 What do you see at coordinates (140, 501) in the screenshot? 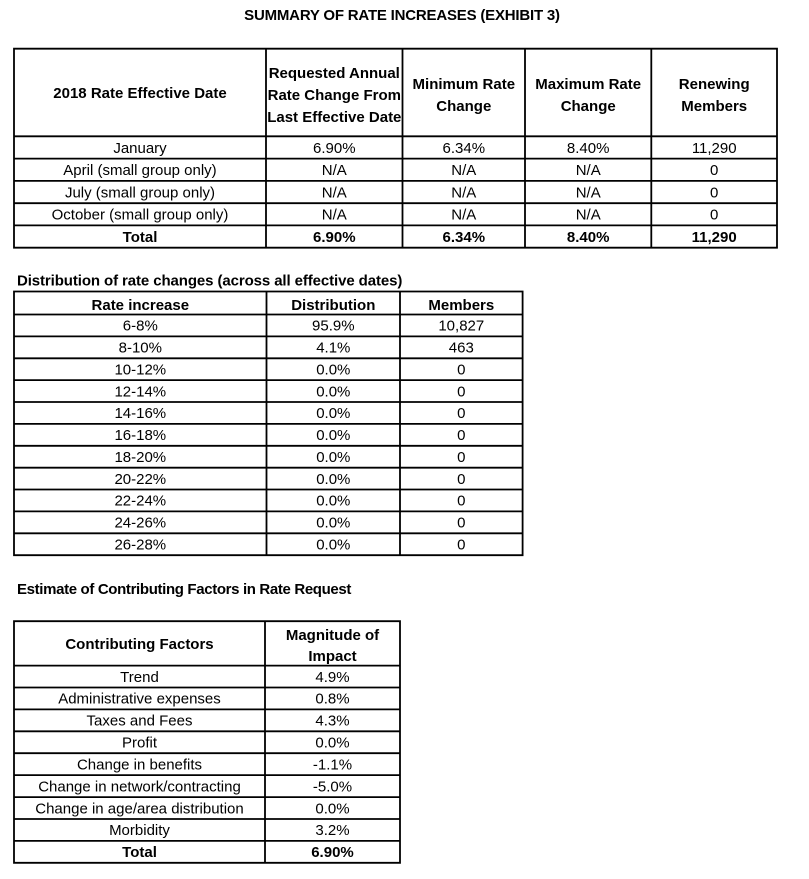
I see `svg-text: 22-24%` at bounding box center [140, 501].